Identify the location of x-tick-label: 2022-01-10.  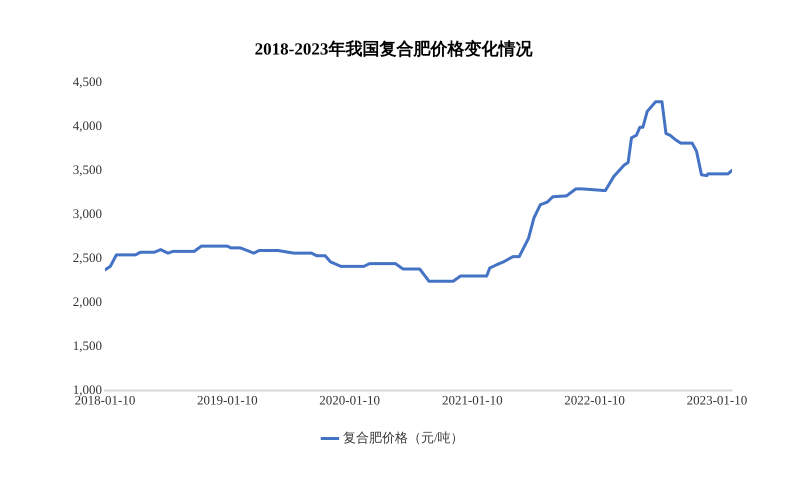
(594, 400).